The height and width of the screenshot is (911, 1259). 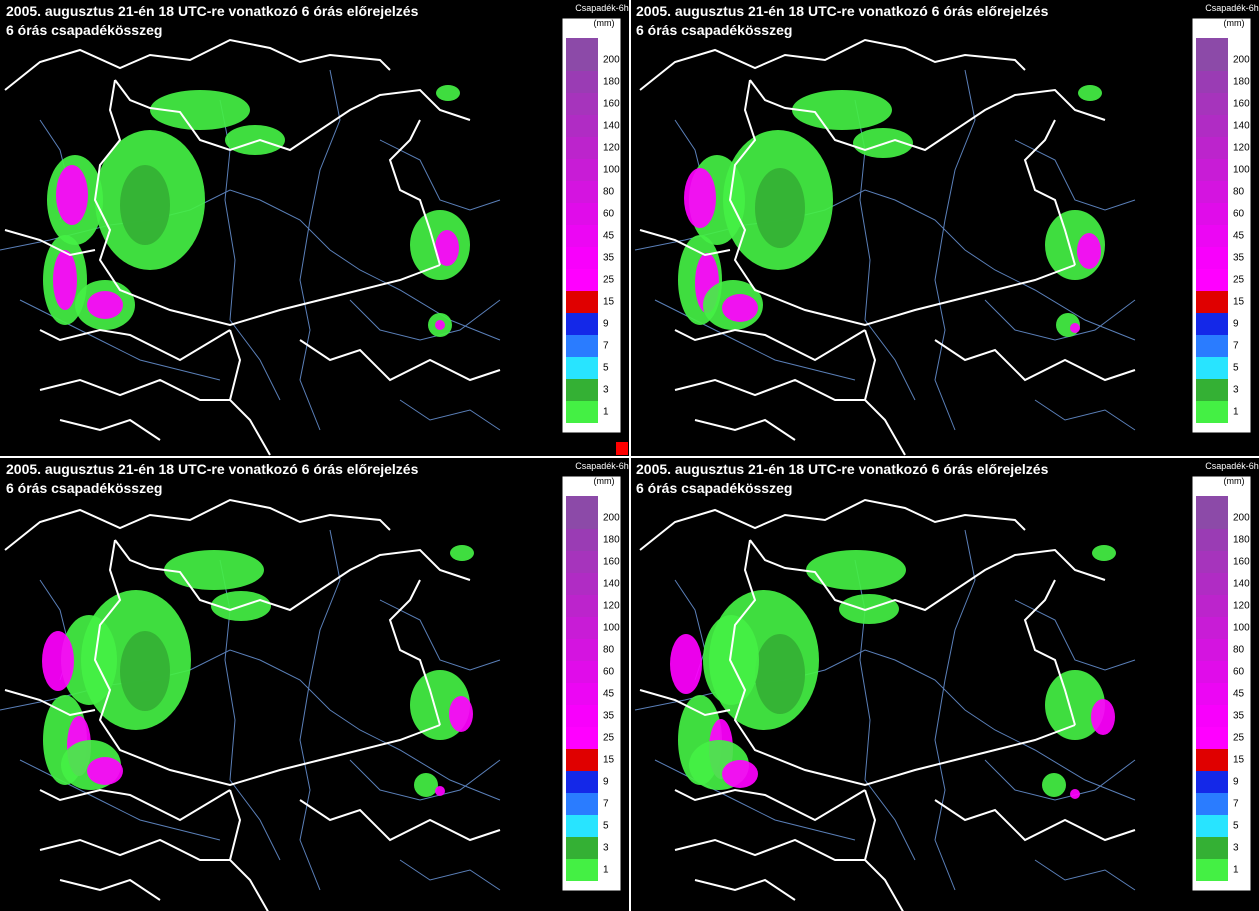 I want to click on legend-label: 45, so click(x=609, y=694).